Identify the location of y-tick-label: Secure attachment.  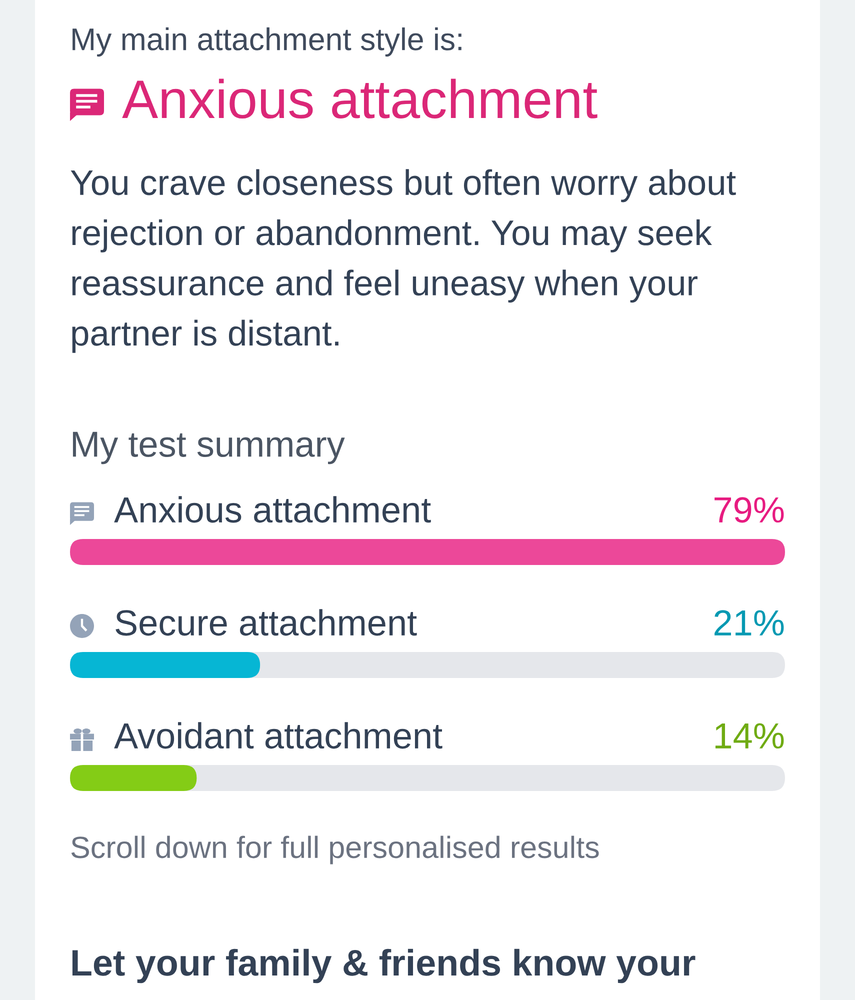
(266, 622).